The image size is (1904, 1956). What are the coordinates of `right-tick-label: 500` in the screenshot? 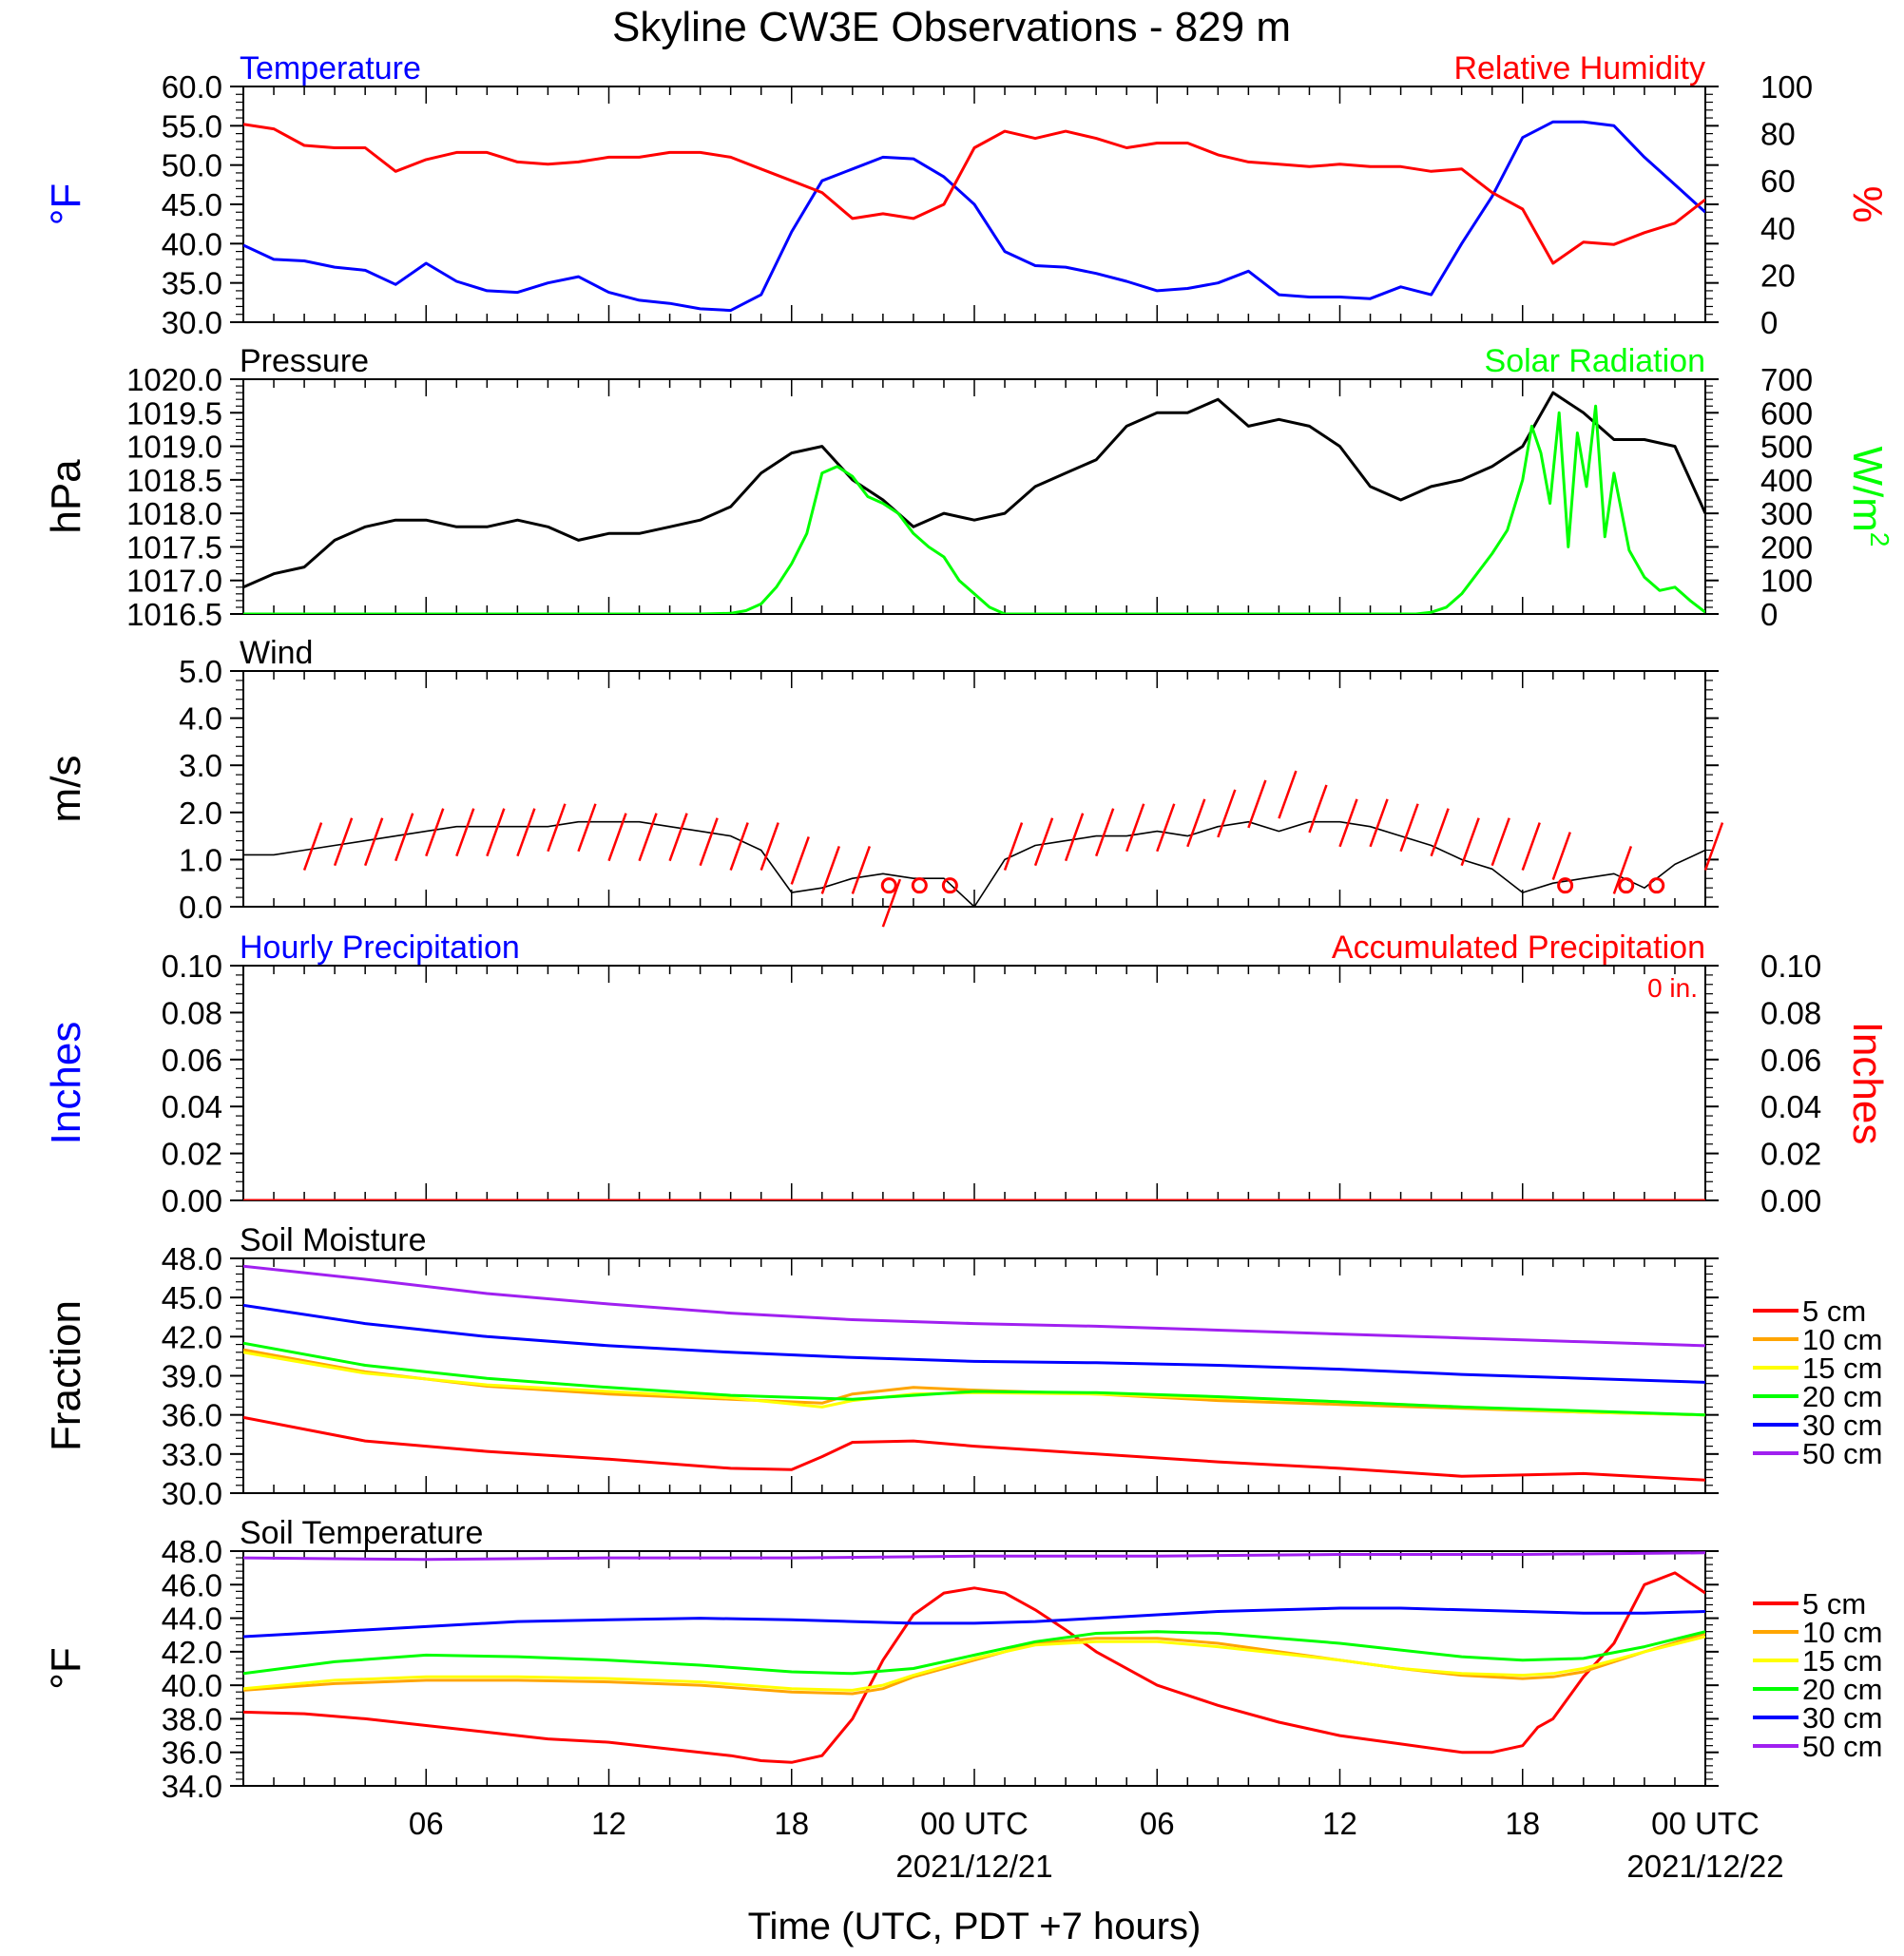 It's located at (1787, 447).